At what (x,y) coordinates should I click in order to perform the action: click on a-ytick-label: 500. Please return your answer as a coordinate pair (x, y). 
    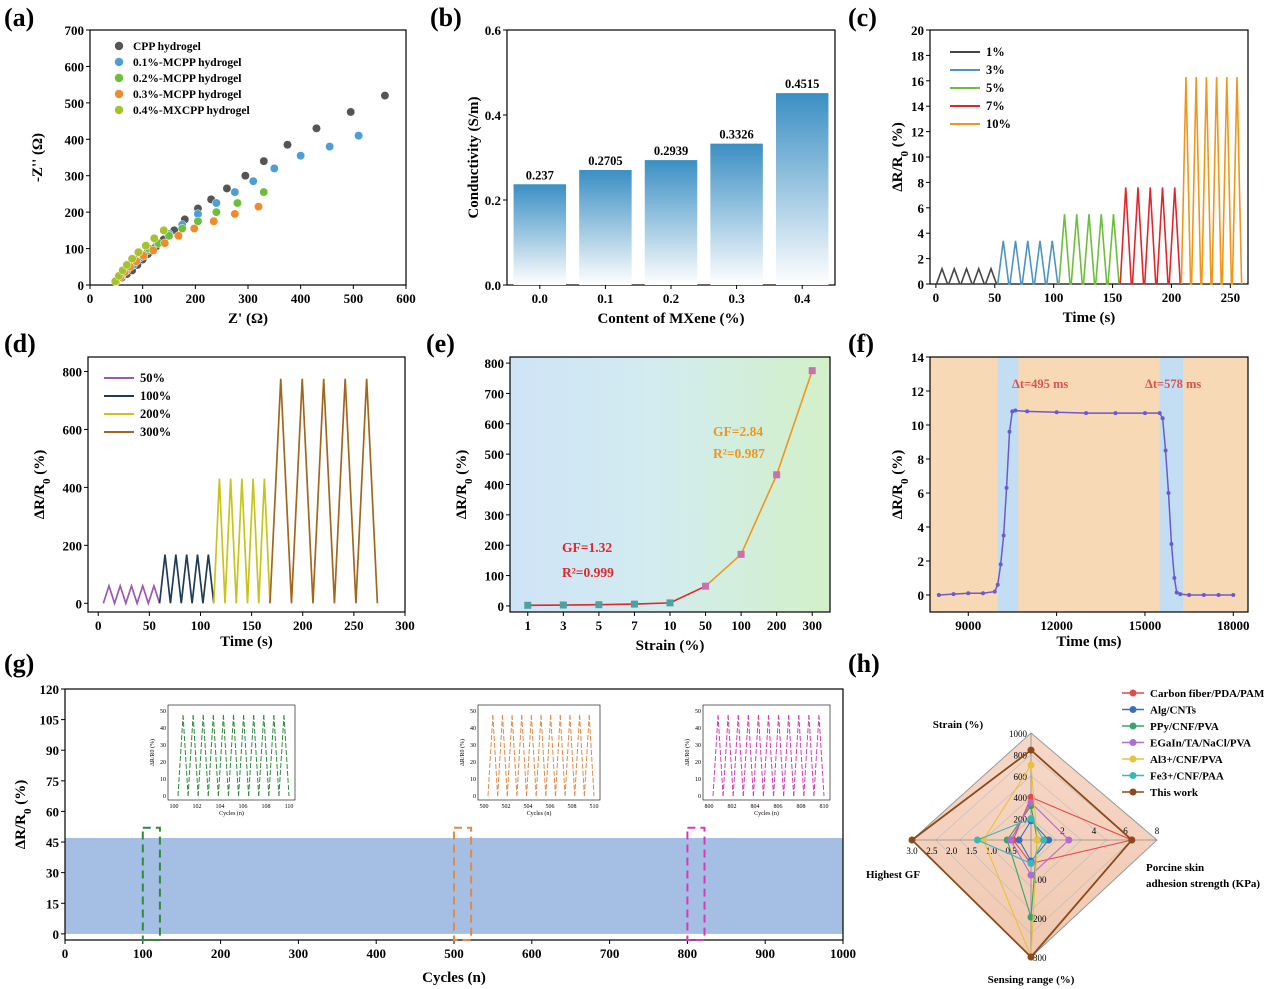
    Looking at the image, I should click on (75, 103).